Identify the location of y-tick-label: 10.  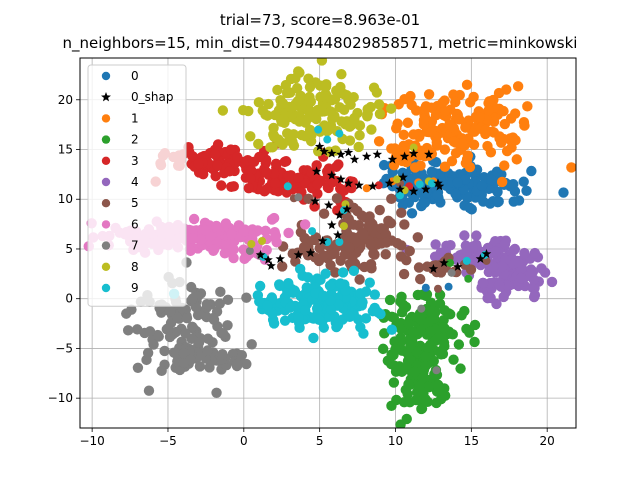
(65, 199).